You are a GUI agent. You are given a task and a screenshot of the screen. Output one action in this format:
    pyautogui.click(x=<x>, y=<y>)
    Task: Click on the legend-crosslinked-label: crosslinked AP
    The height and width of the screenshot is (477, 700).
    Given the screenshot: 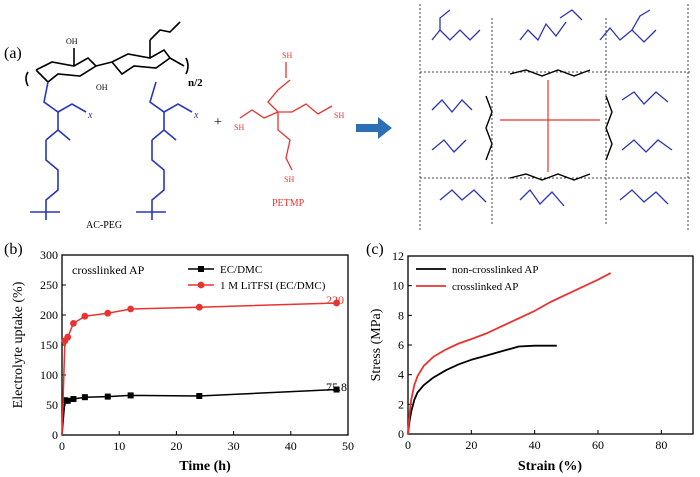 What is the action you would take?
    pyautogui.click(x=485, y=287)
    